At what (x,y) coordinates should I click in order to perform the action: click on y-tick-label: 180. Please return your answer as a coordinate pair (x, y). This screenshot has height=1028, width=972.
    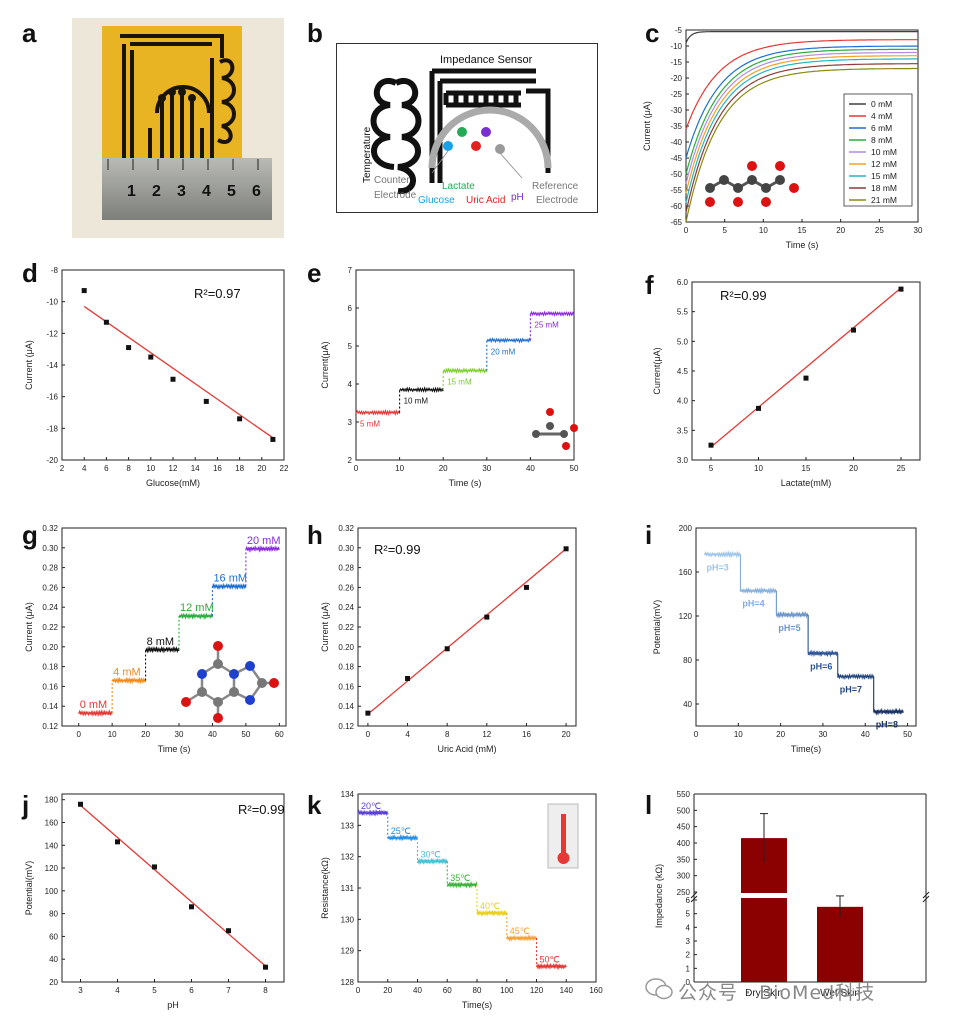
    Looking at the image, I should click on (52, 800).